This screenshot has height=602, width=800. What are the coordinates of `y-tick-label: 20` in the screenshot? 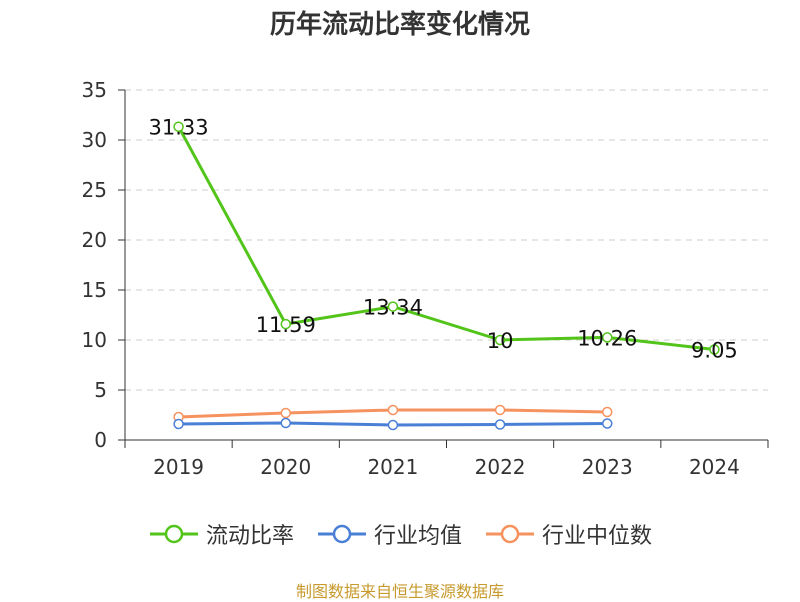 It's located at (94, 240).